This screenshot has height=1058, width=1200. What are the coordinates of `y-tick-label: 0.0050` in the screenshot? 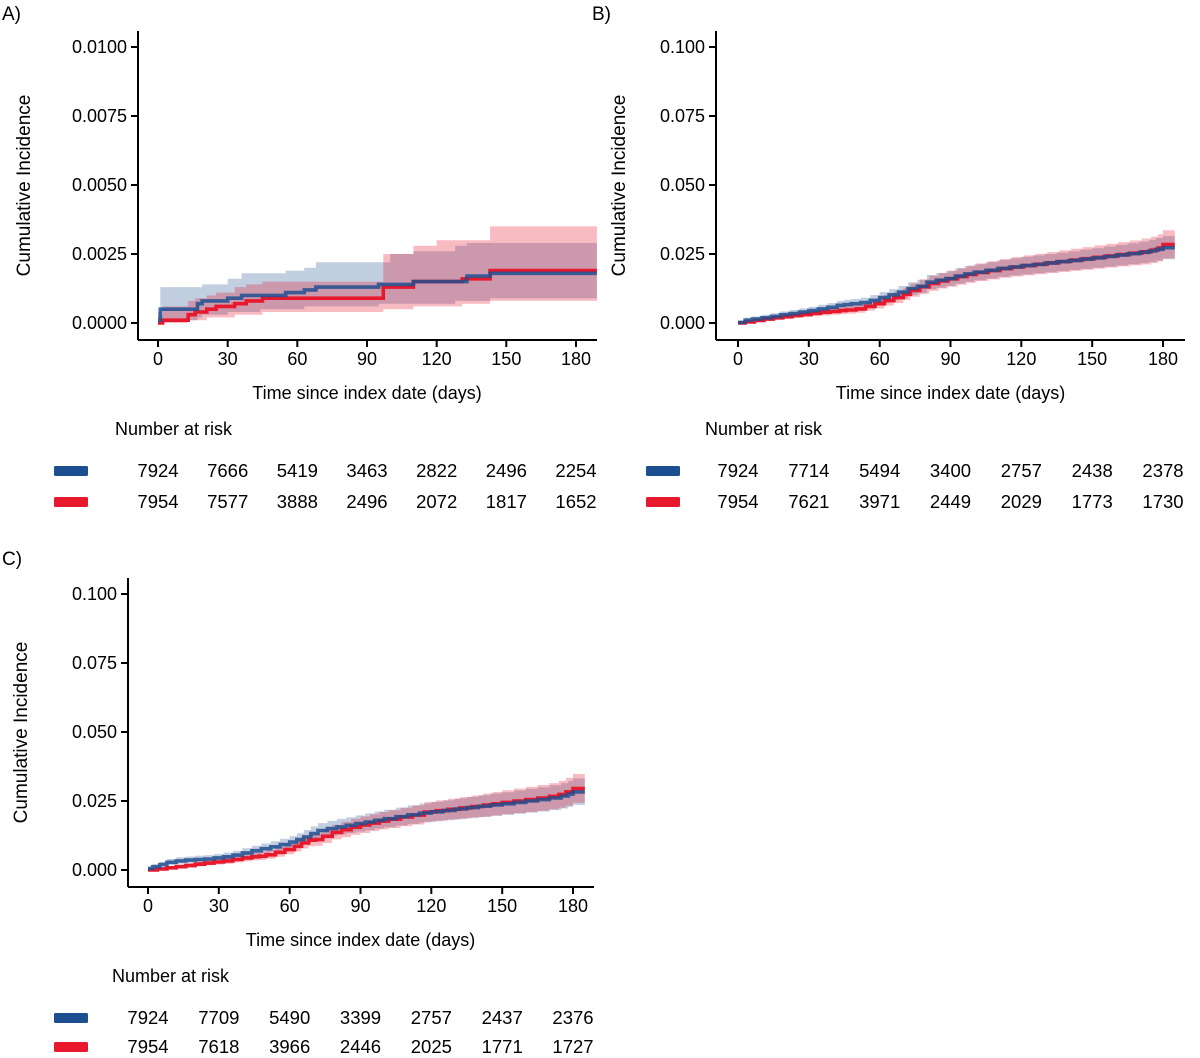 It's located at (99, 185).